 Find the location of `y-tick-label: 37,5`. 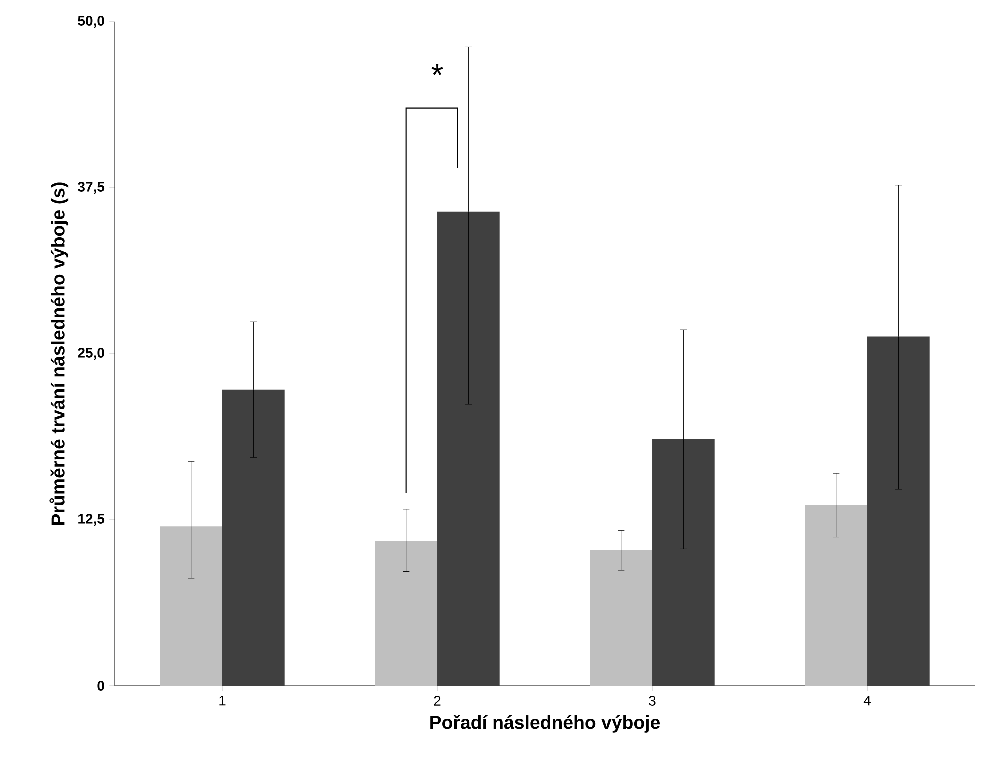

y-tick-label: 37,5 is located at coordinates (91, 188).